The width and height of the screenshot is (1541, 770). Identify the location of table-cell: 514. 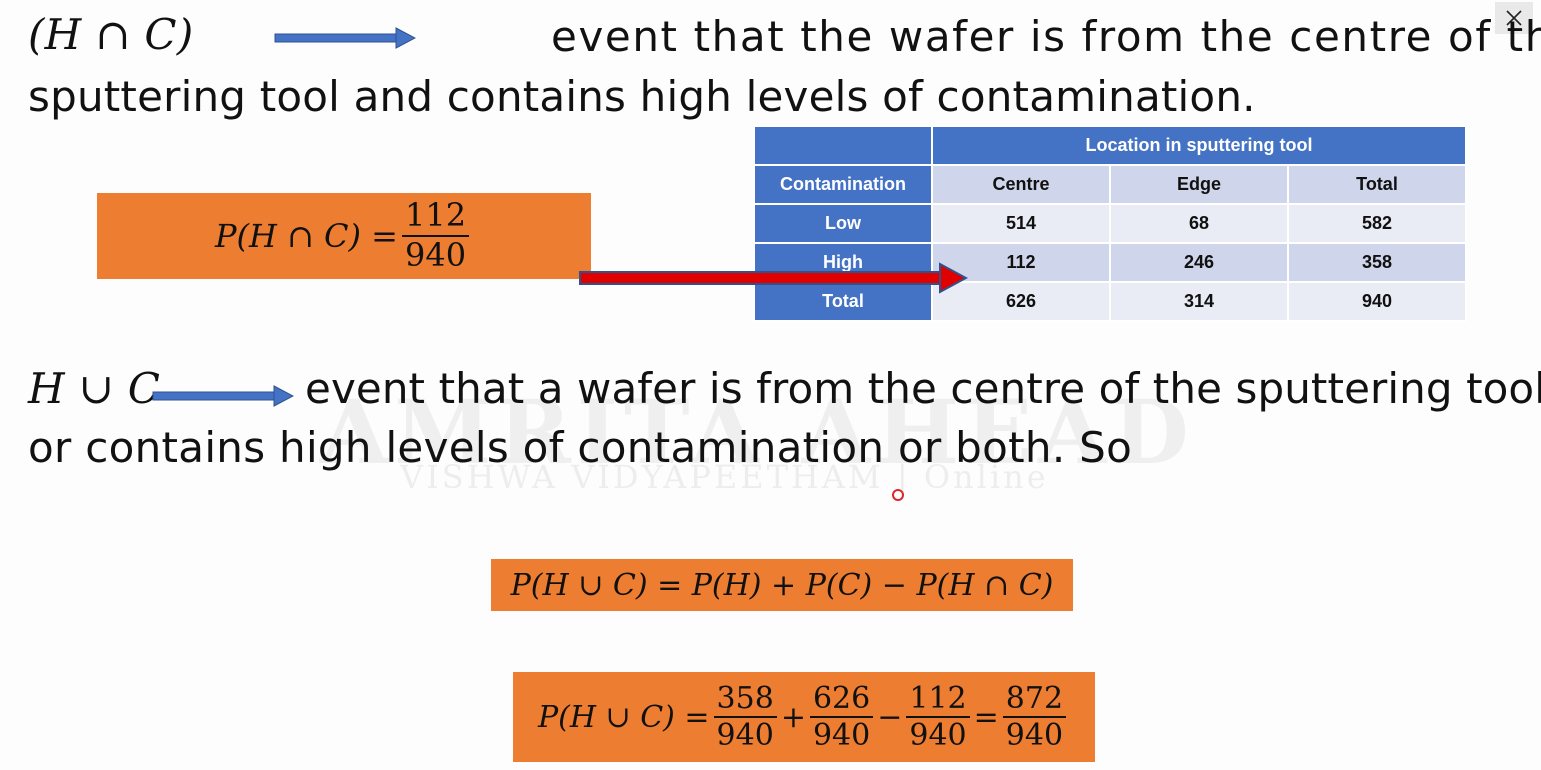
(1021, 223).